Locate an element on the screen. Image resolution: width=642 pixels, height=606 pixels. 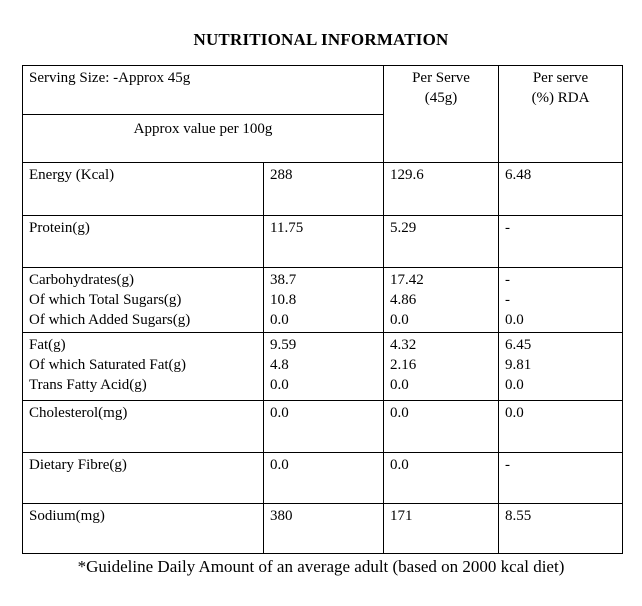
nutrient-label: Cholesterol(mg) is located at coordinates (143, 426).